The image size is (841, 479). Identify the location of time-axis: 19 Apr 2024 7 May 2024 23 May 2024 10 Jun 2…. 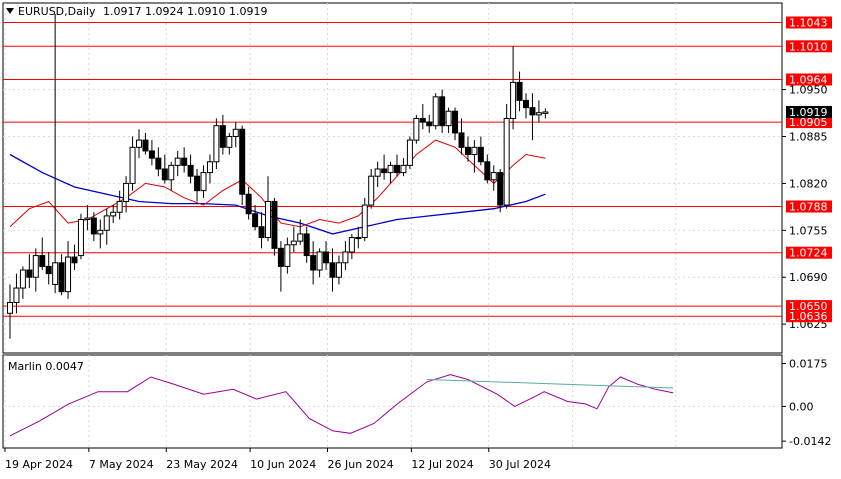
(277, 459).